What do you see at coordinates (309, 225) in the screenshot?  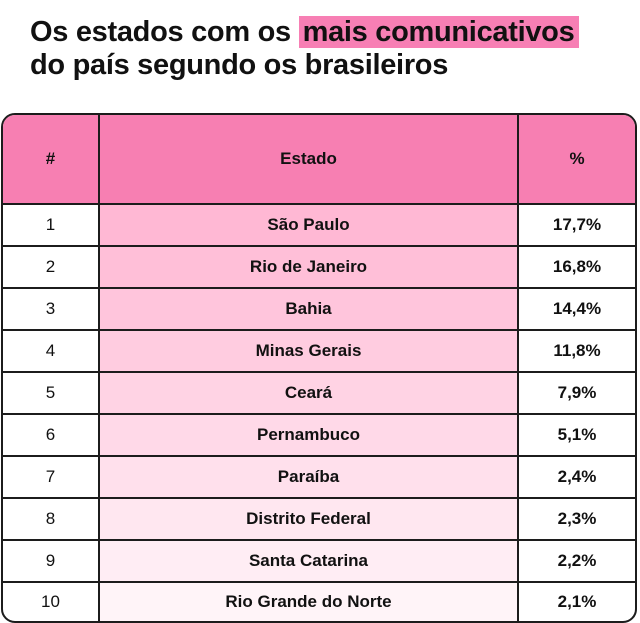 I see `state-cell: São Paulo` at bounding box center [309, 225].